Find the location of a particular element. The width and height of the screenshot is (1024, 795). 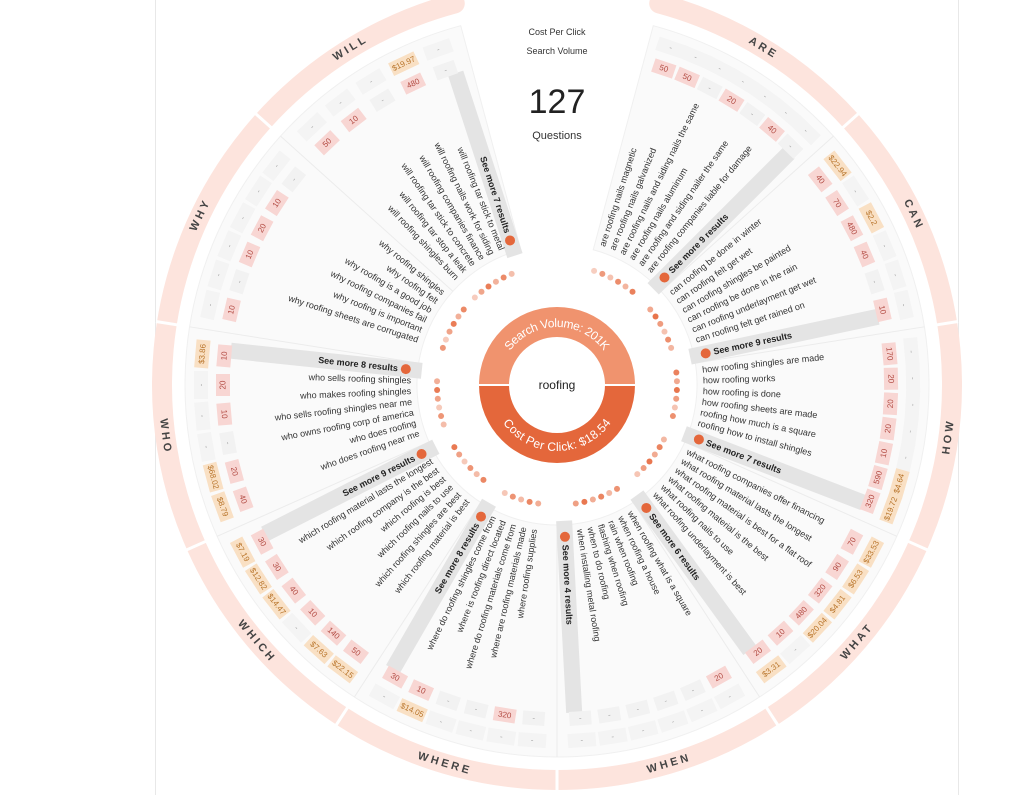

volume-half is located at coordinates (557, 346).